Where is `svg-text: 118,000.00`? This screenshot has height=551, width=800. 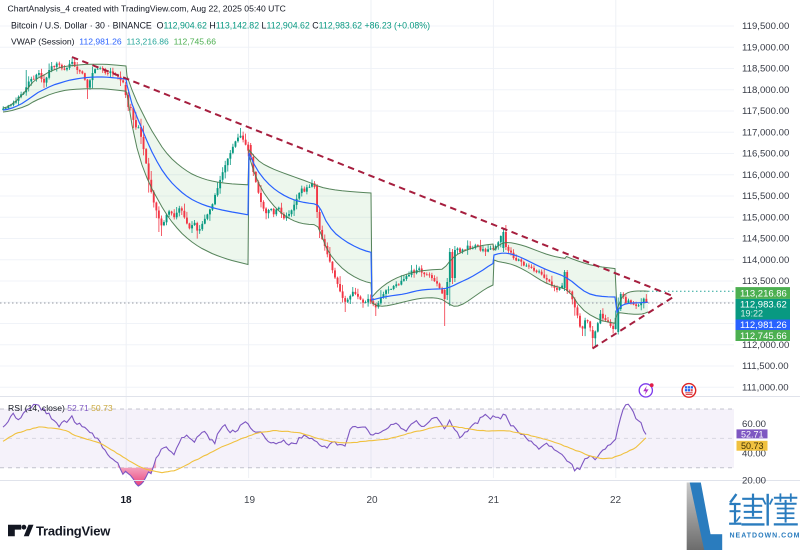 svg-text: 118,000.00 is located at coordinates (765, 90).